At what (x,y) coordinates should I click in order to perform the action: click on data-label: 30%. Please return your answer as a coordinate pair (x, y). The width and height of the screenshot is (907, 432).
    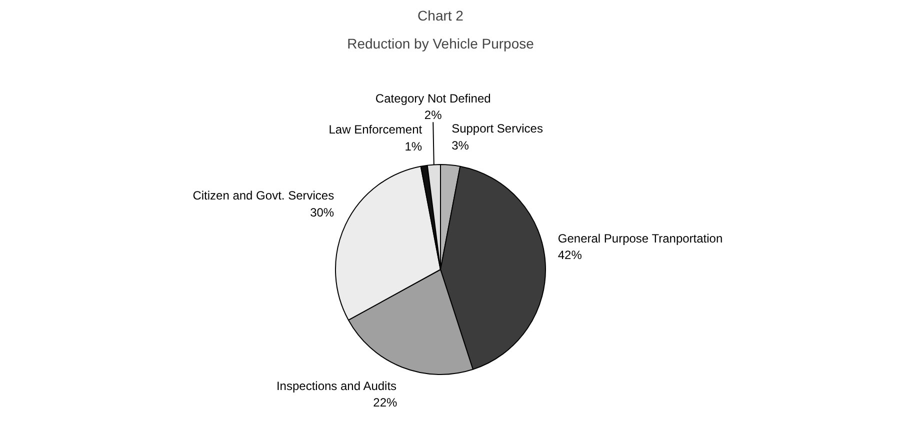
    Looking at the image, I should click on (322, 212).